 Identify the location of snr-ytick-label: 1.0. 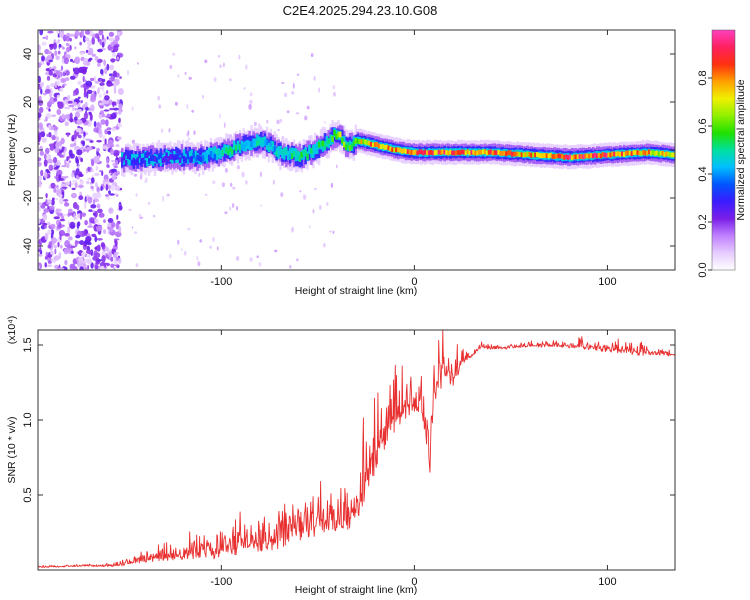
(28, 419).